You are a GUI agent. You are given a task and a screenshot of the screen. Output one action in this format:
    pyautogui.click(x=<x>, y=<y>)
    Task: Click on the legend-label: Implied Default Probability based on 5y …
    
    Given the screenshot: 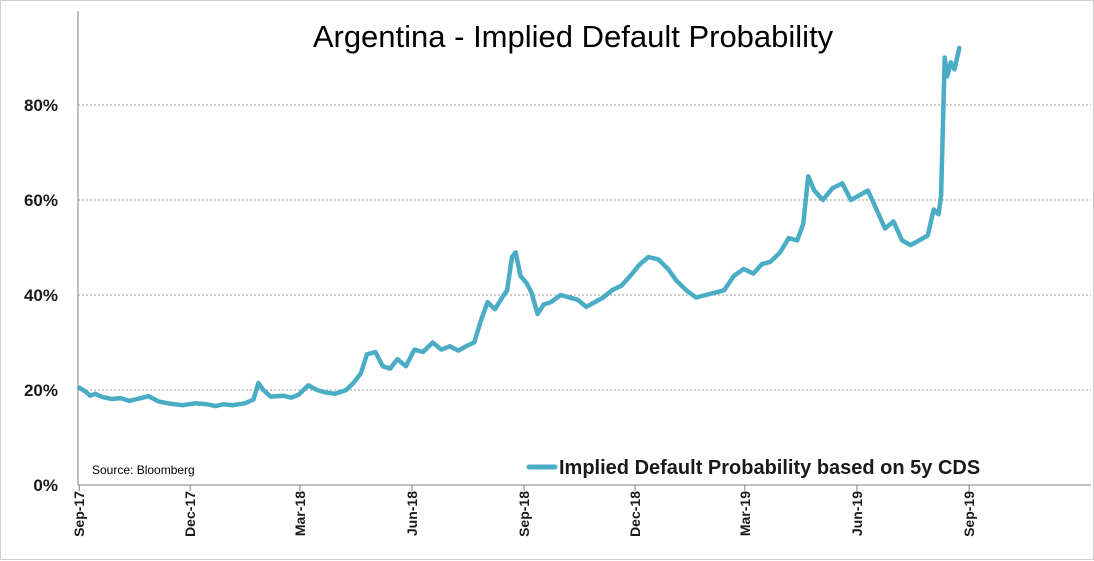 What is the action you would take?
    pyautogui.click(x=769, y=468)
    